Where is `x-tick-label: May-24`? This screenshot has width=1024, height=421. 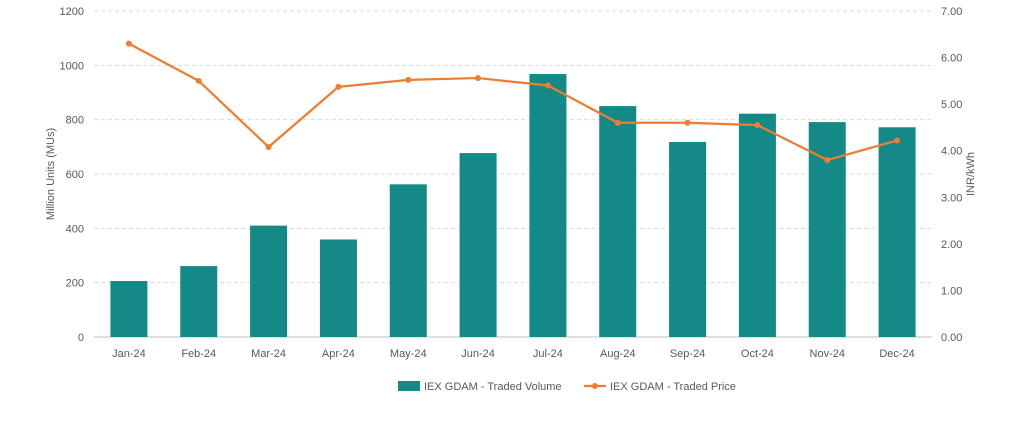 x-tick-label: May-24 is located at coordinates (408, 354).